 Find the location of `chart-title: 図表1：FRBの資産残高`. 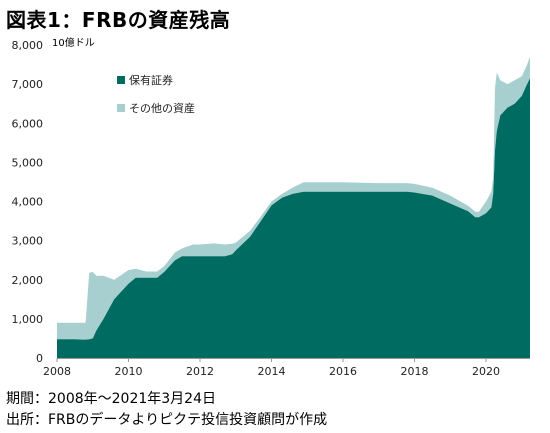

chart-title: 図表1：FRBの資産残高 is located at coordinates (118, 20).